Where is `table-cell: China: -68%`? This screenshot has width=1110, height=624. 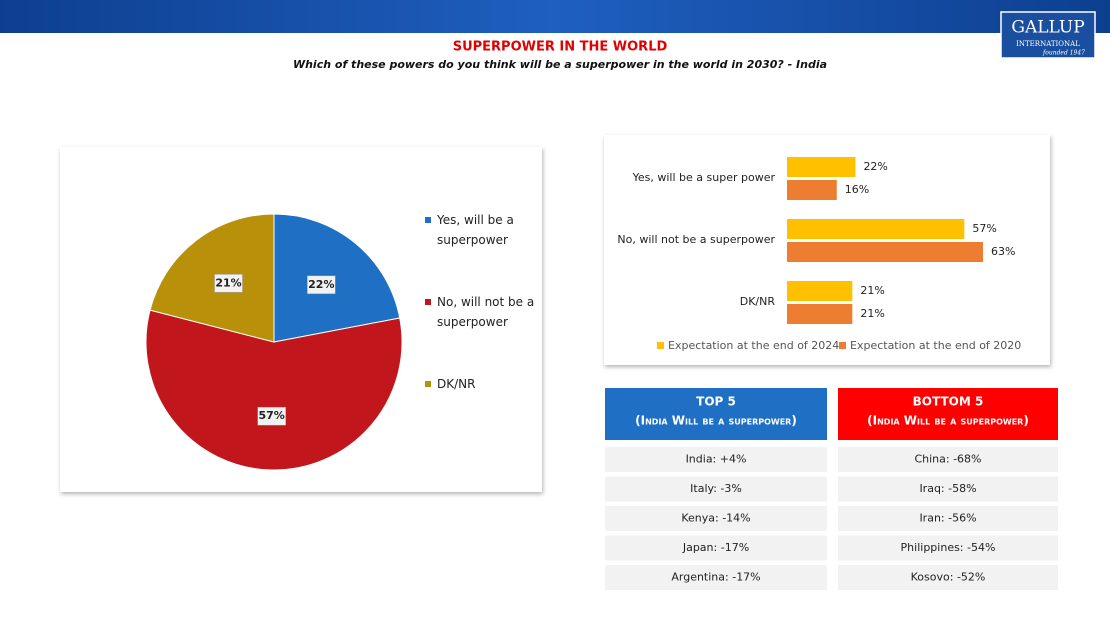
table-cell: China: -68% is located at coordinates (947, 459).